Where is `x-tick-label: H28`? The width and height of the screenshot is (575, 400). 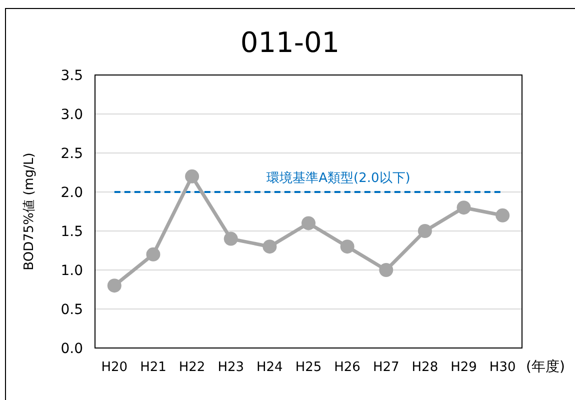
x-tick-label: H28 is located at coordinates (425, 367).